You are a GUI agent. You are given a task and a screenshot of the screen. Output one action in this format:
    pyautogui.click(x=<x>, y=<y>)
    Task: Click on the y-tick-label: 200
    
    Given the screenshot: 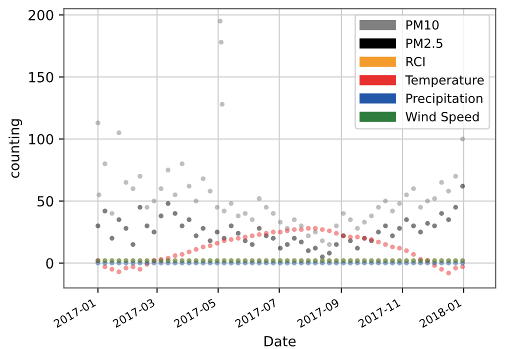 What is the action you would take?
    pyautogui.click(x=41, y=15)
    